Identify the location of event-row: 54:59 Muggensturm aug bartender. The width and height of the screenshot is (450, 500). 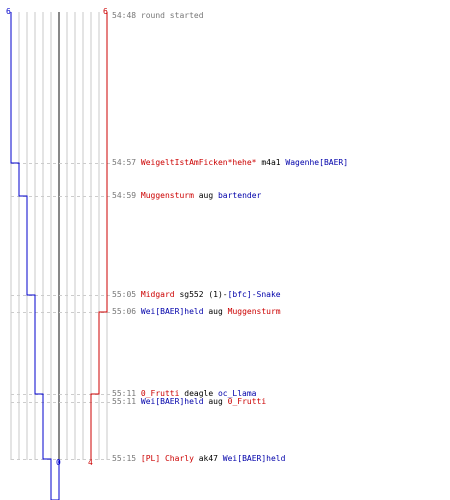
(186, 196).